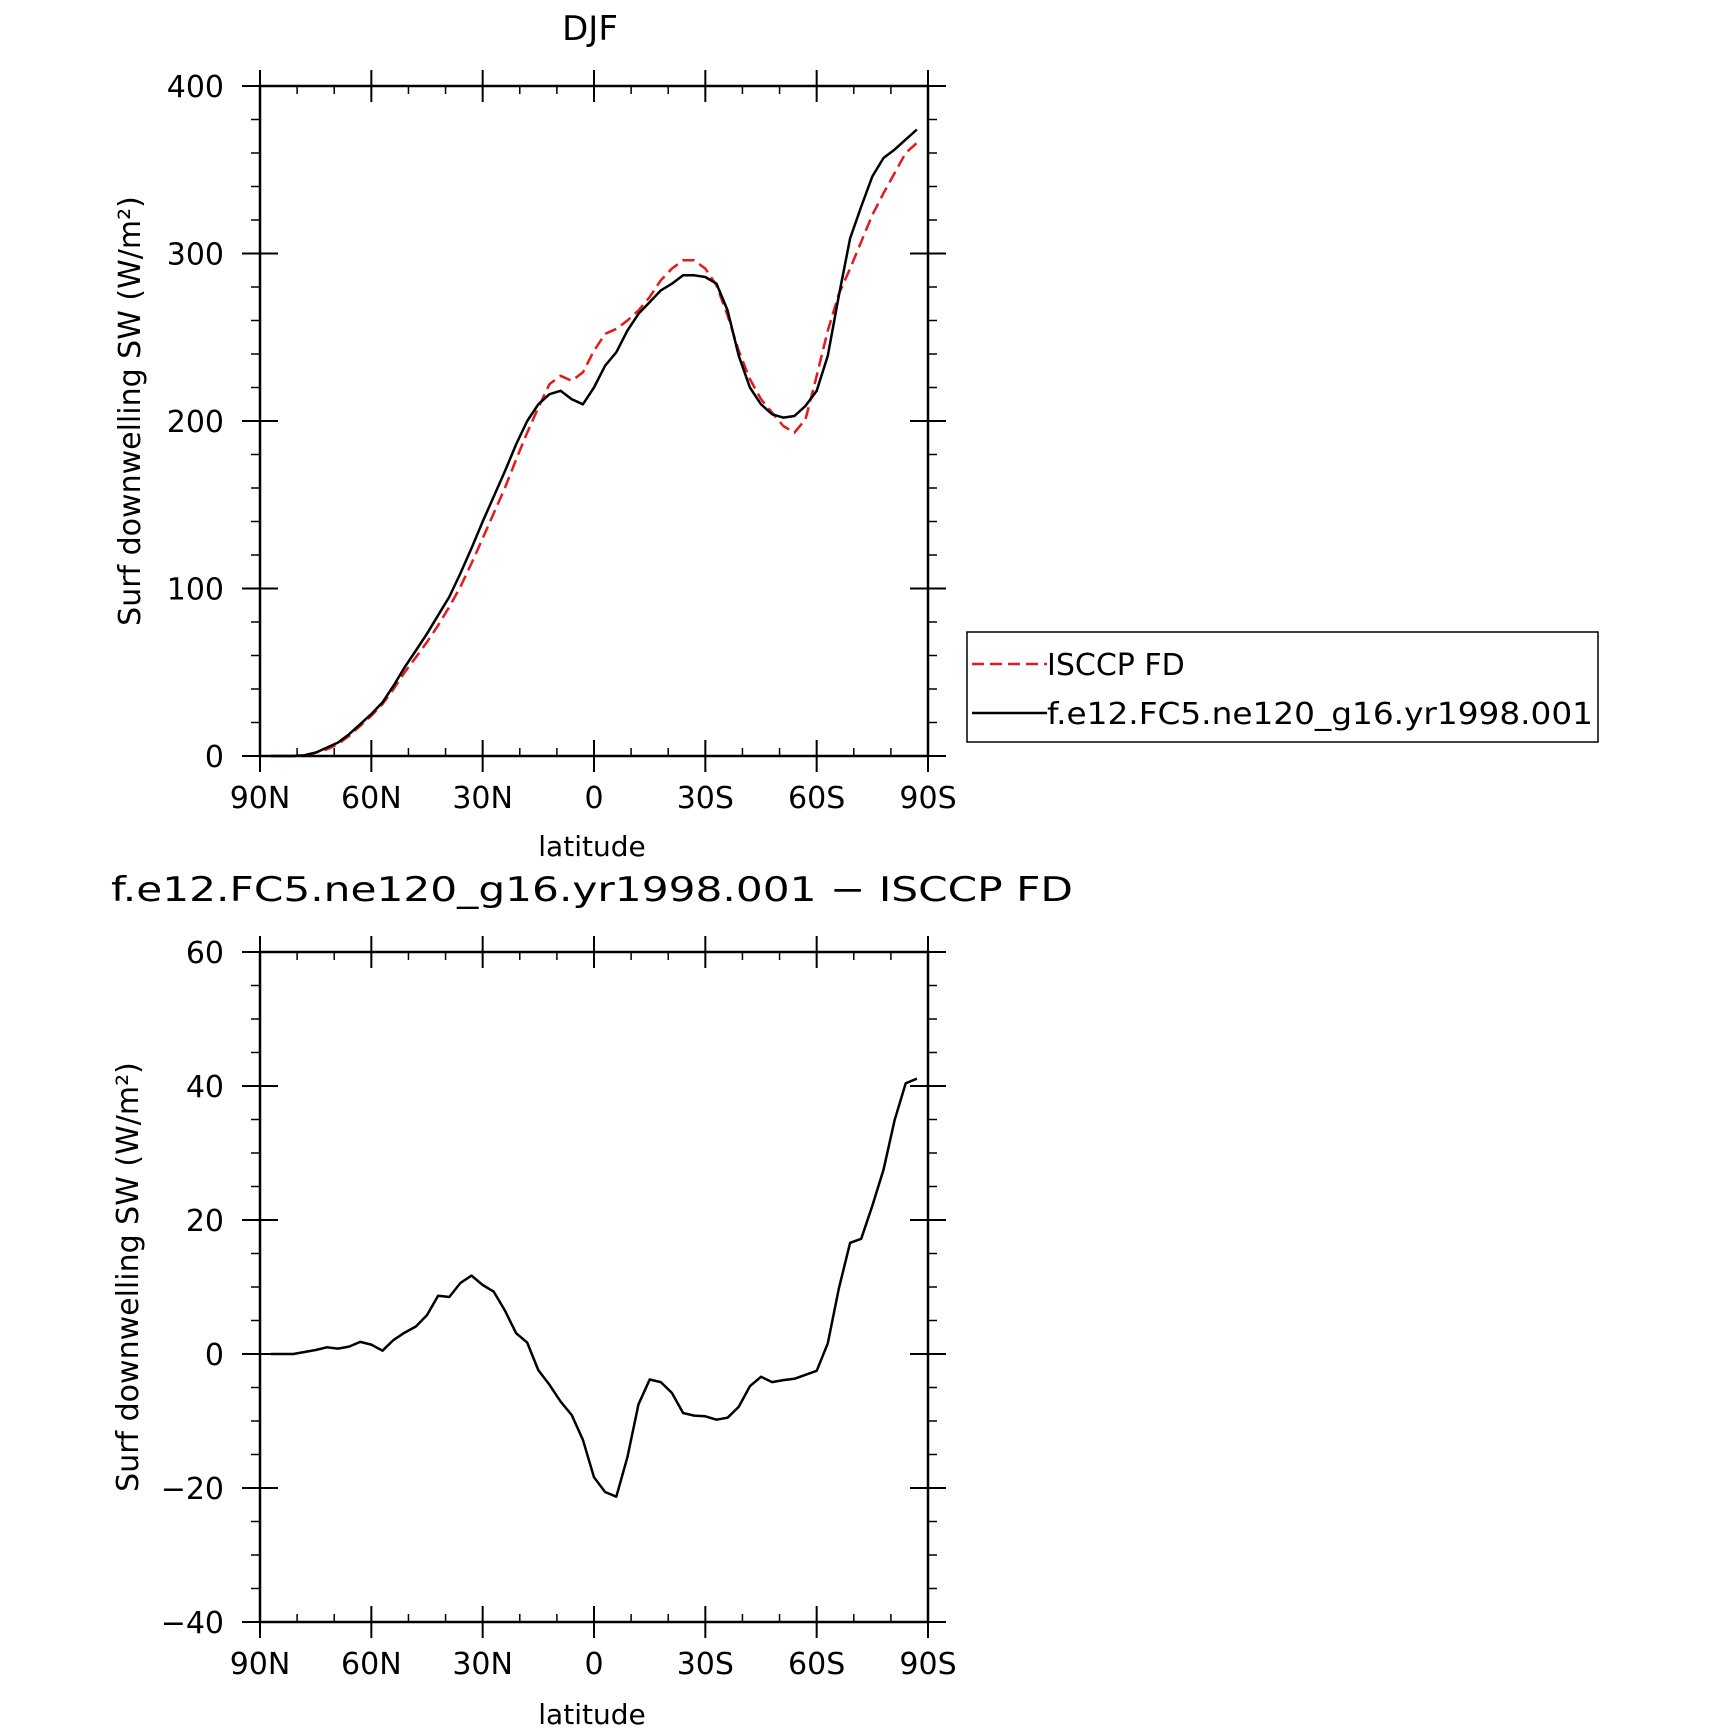 This screenshot has width=1710, height=1734. Describe the element at coordinates (205, 953) in the screenshot. I see `bottom-y-tick-label: 60` at that location.